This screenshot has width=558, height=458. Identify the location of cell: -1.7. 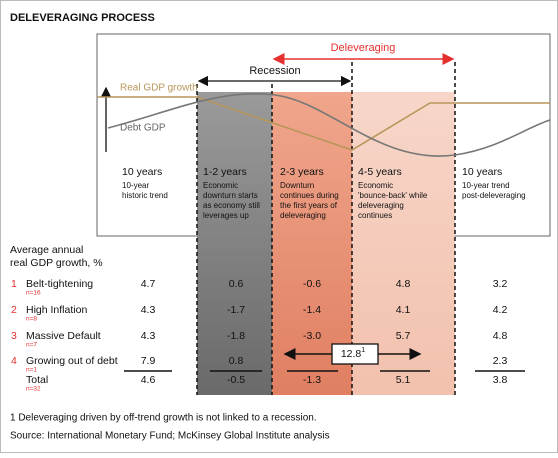
(236, 310).